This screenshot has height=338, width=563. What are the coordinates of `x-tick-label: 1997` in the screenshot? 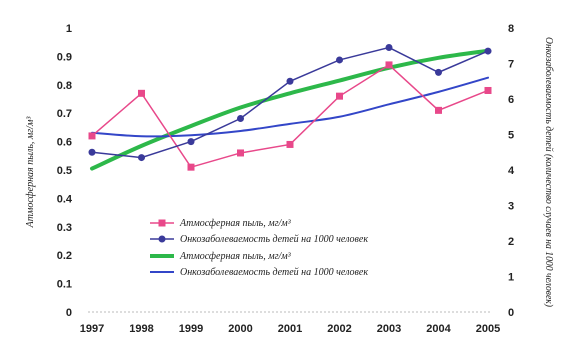 It's located at (92, 329).